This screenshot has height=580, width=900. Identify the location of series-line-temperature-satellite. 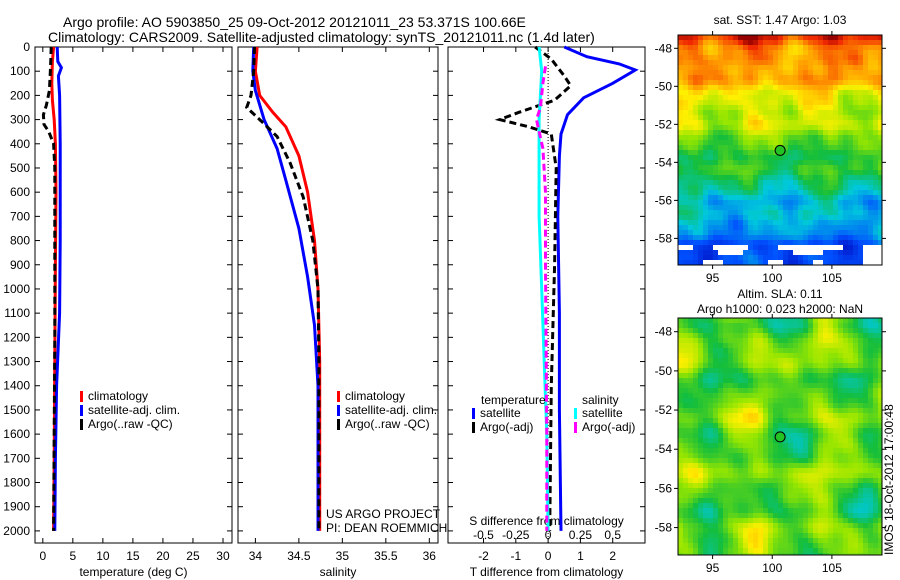
(597, 288).